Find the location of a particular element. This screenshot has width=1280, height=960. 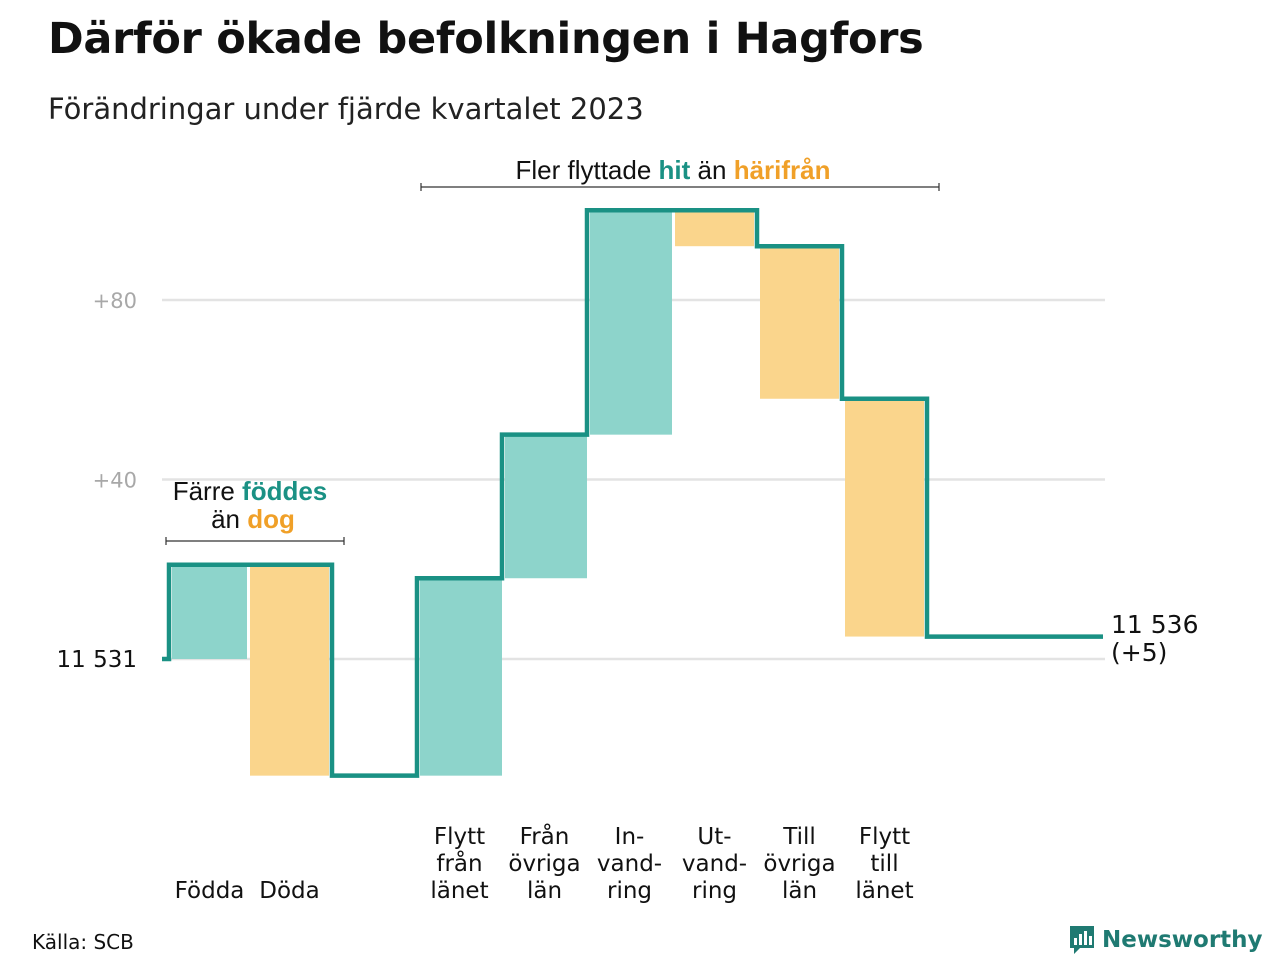

category-label-deaths: Döda is located at coordinates (289, 891).